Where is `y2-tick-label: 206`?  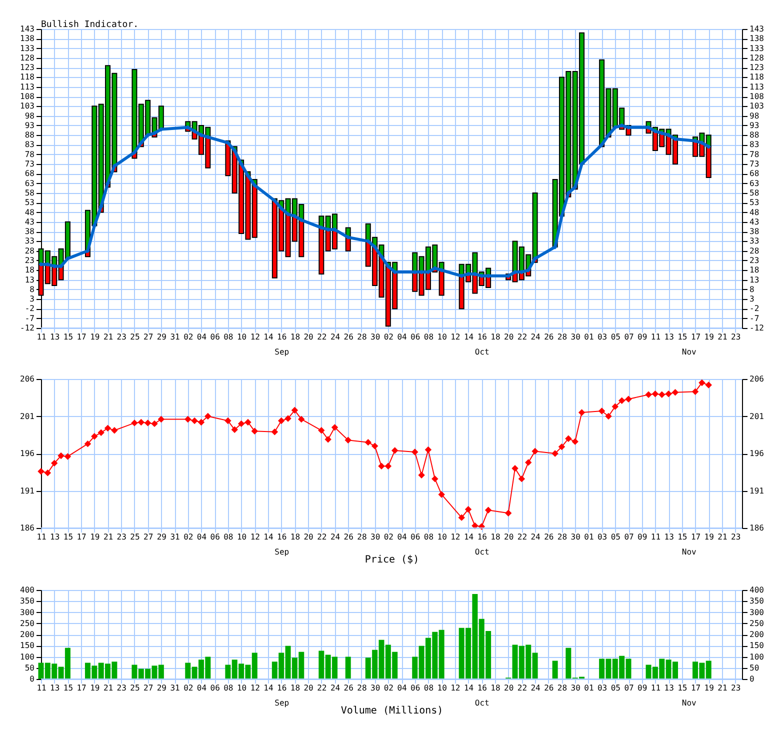
y2-tick-label: 206 is located at coordinates (757, 379).